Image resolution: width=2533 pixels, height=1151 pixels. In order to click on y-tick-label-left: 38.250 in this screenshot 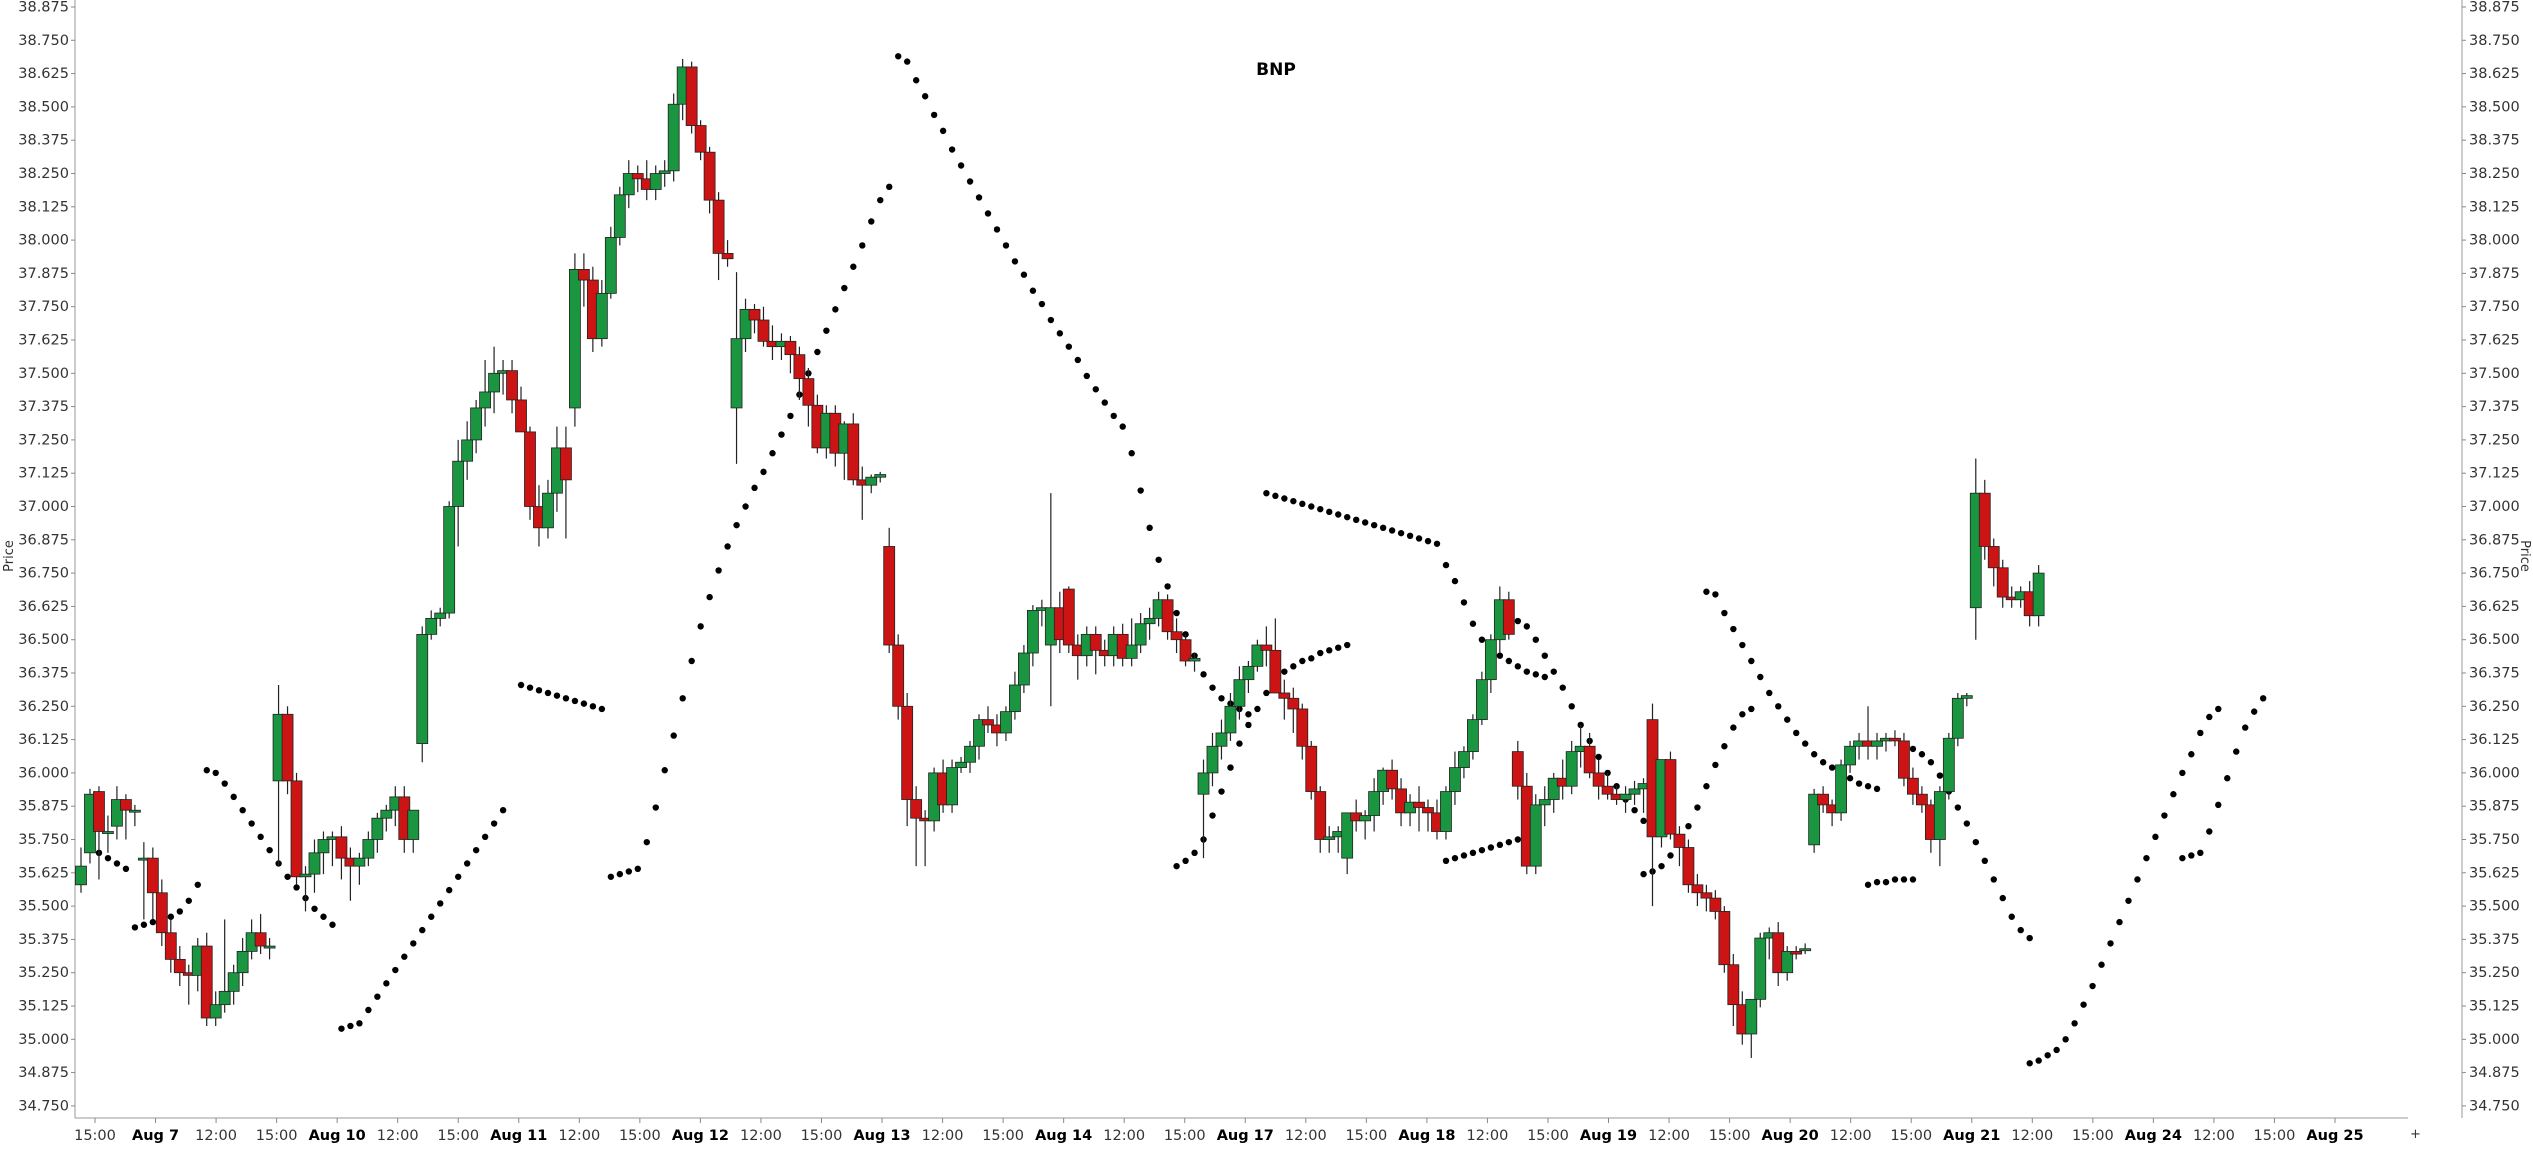, I will do `click(43, 174)`.